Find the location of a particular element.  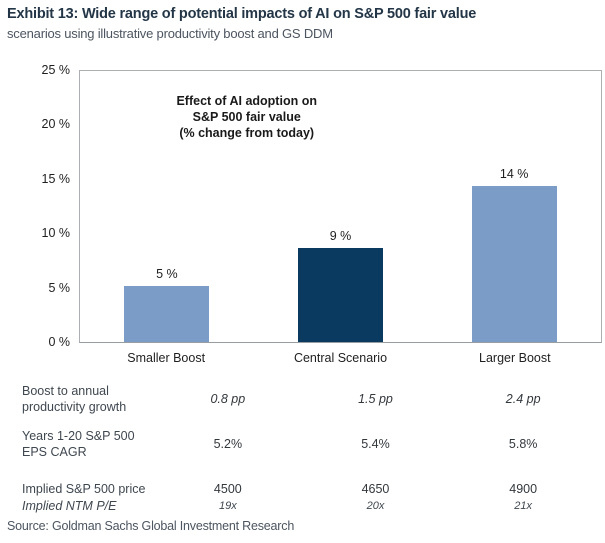

cell-value: 19x is located at coordinates (227, 506).